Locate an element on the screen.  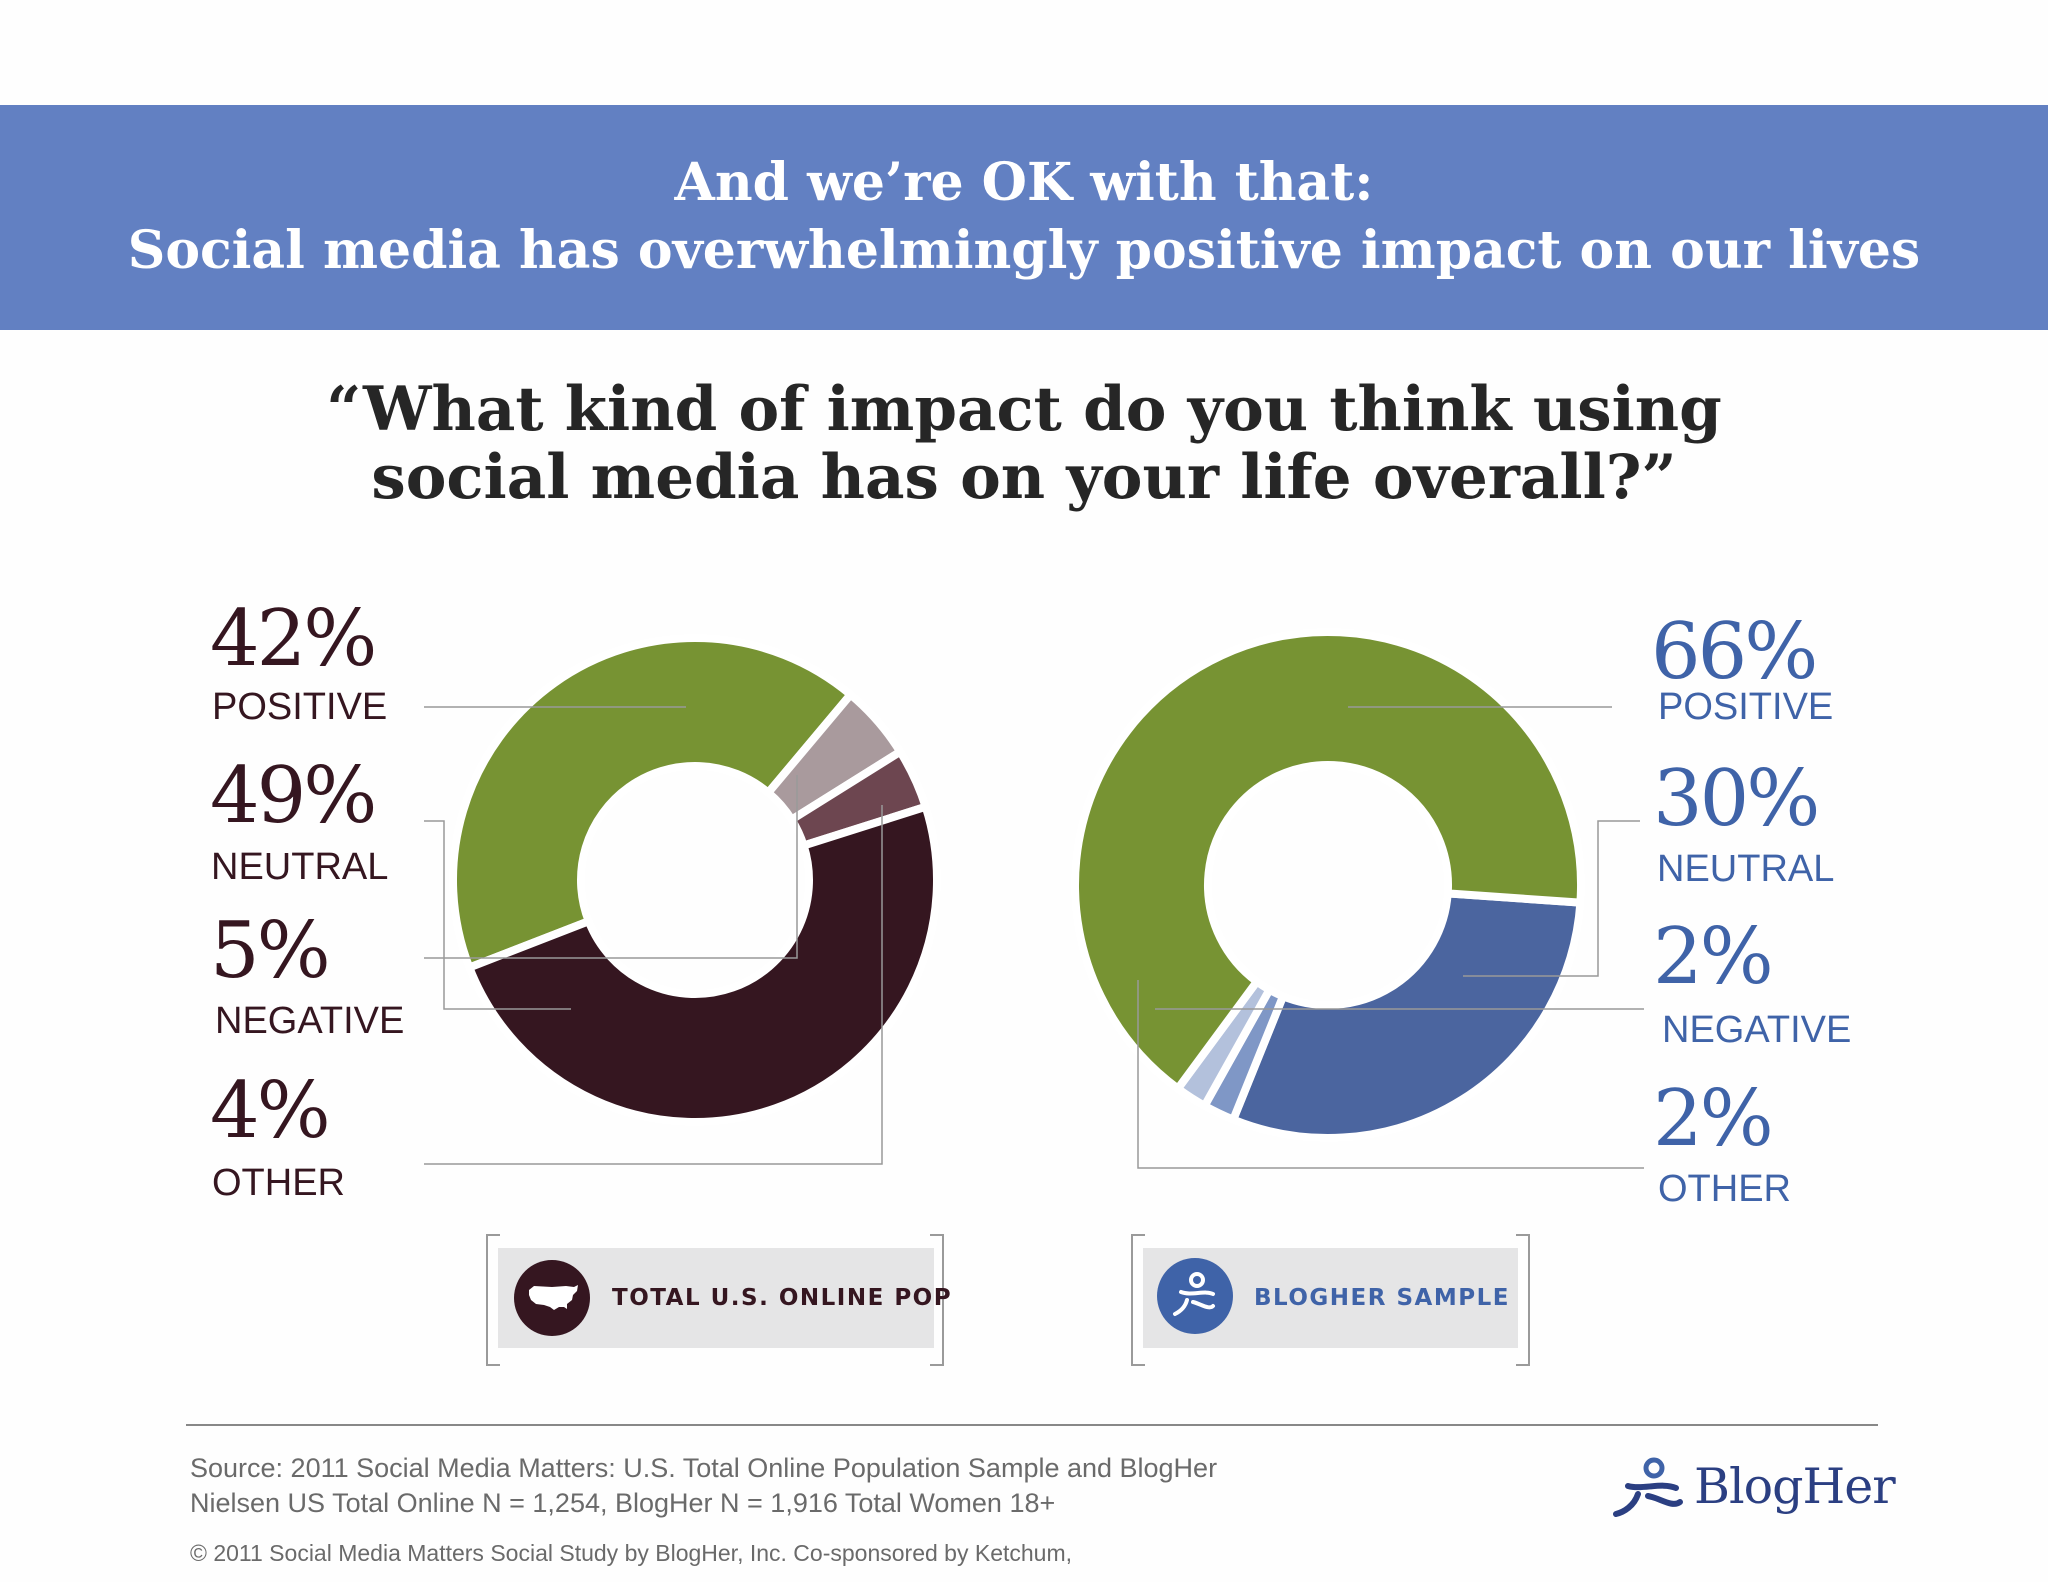
right-other-value: 2% is located at coordinates (1713, 1119).